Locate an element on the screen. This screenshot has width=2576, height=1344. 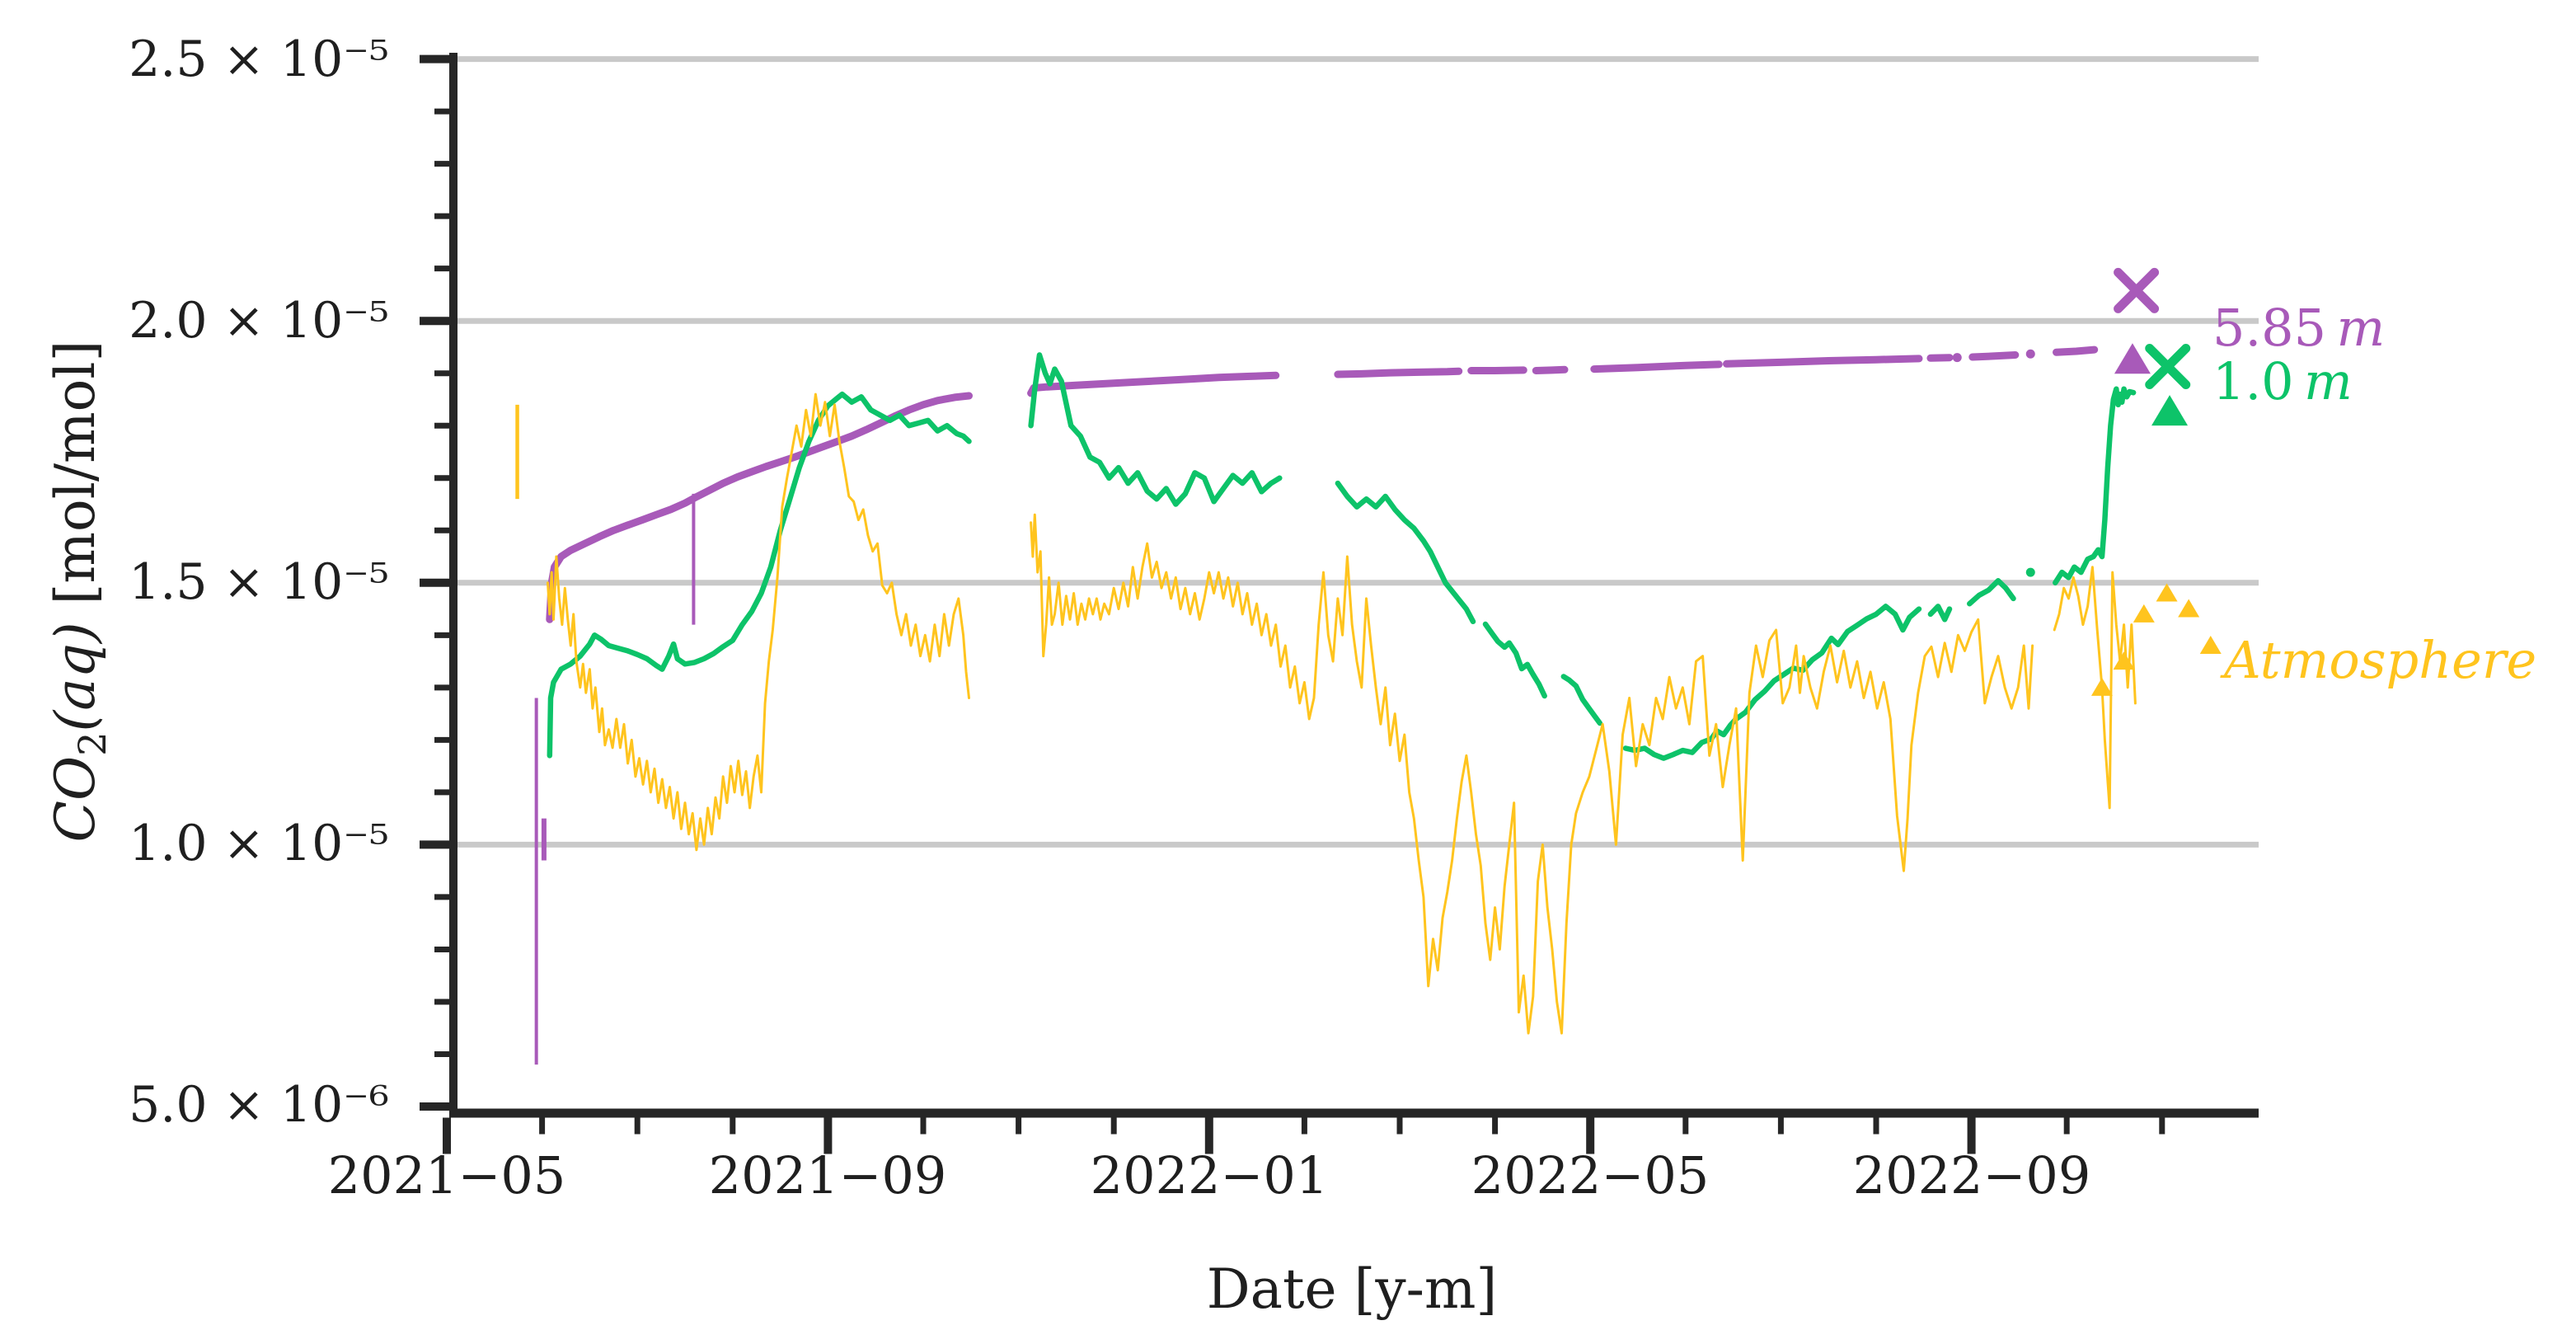
y-axis-title-math-sub: 2 is located at coordinates (93, 744).